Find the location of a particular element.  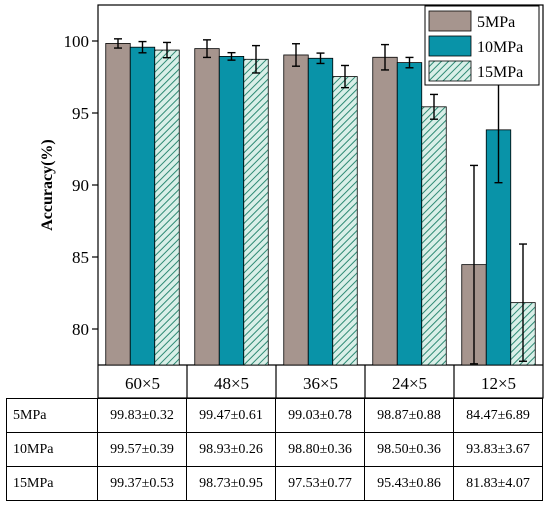

row-label: 10MPa is located at coordinates (52, 449).